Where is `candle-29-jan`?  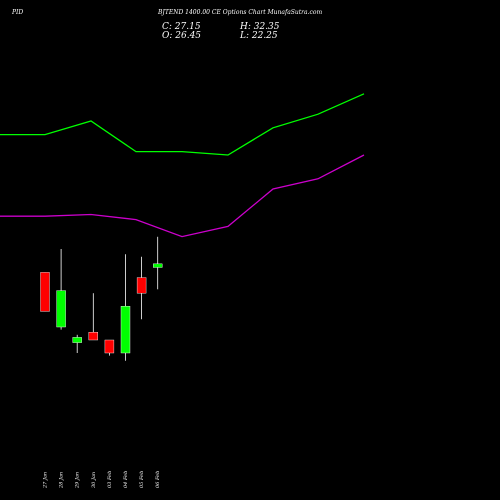
candle-29-jan is located at coordinates (77, 343).